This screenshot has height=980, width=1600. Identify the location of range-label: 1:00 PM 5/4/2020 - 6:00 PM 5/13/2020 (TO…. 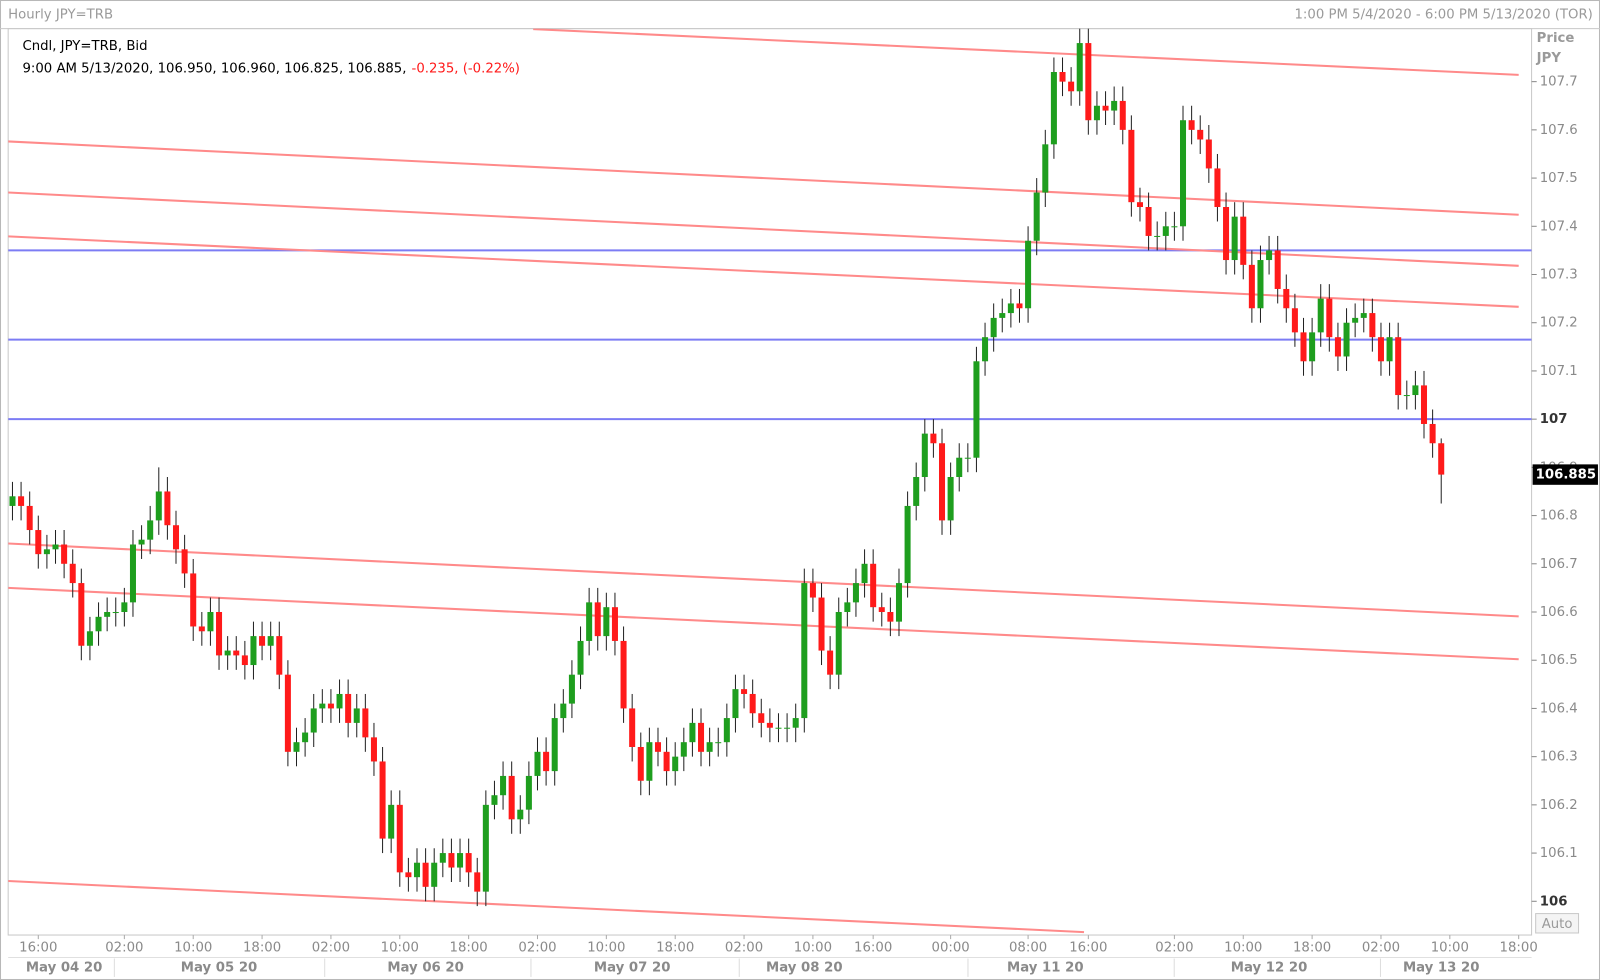
(1443, 14).